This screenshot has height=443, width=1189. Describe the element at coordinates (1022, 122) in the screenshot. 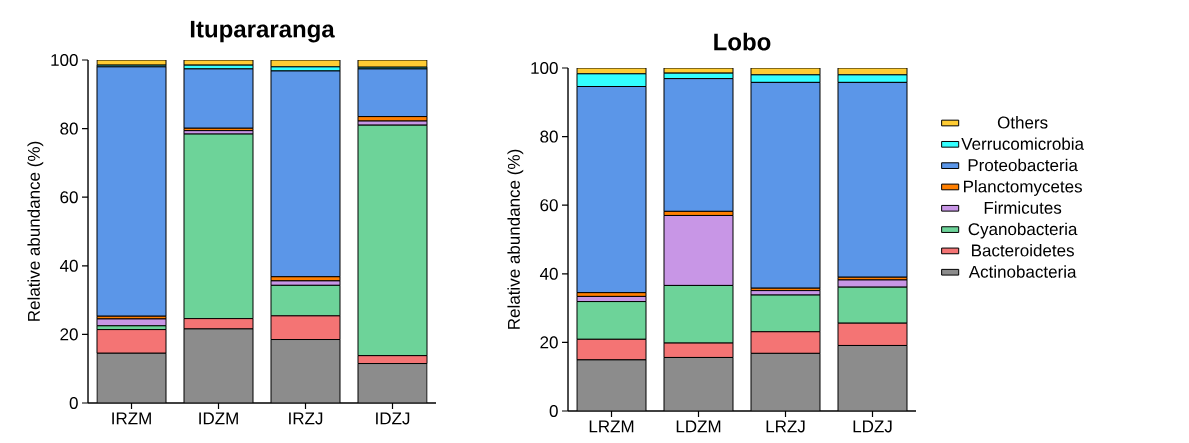

I see `legend-label: Others` at that location.